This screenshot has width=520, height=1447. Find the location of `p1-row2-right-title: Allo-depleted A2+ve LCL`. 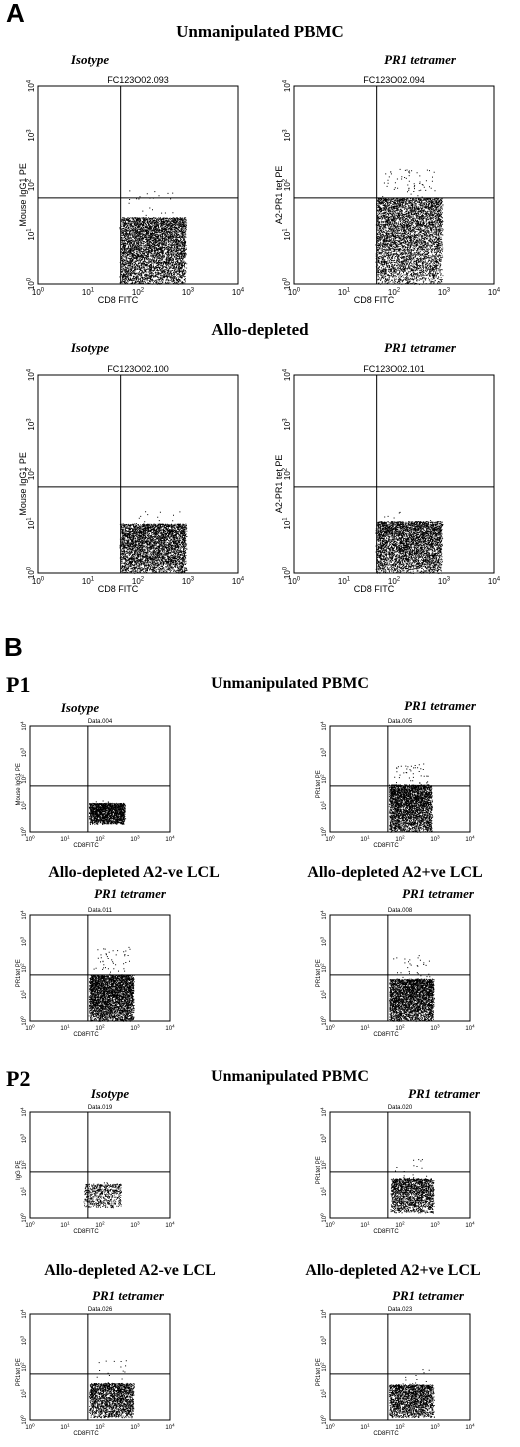

p1-row2-right-title: Allo-depleted A2+ve LCL is located at coordinates (395, 872).